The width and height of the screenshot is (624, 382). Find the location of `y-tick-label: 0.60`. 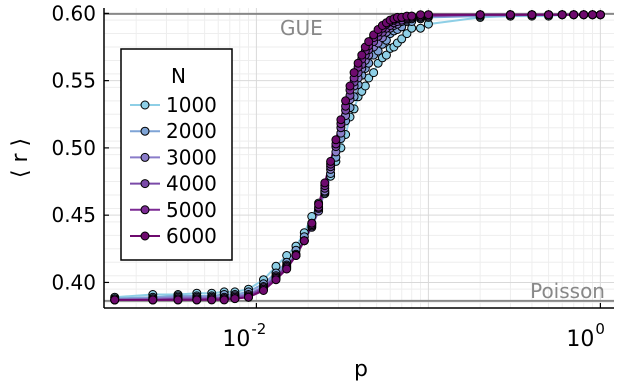

y-tick-label: 0.60 is located at coordinates (73, 13).